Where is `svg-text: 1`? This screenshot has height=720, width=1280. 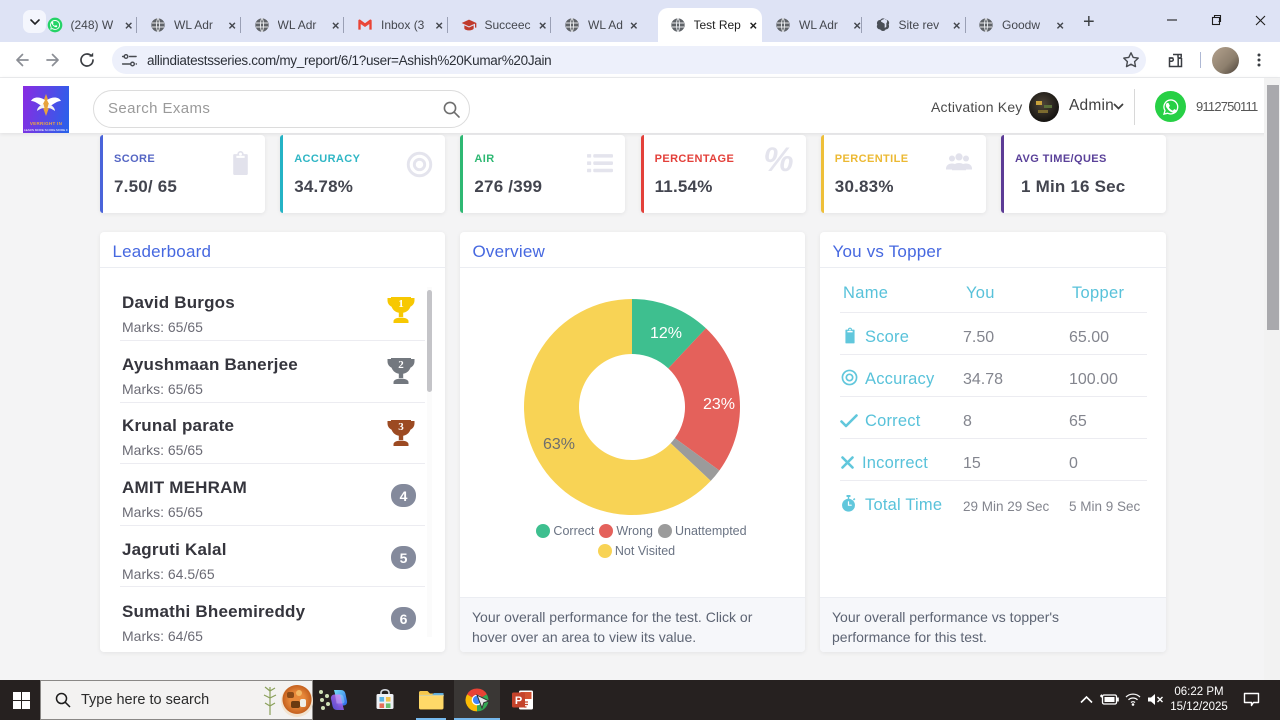 svg-text: 1 is located at coordinates (401, 304).